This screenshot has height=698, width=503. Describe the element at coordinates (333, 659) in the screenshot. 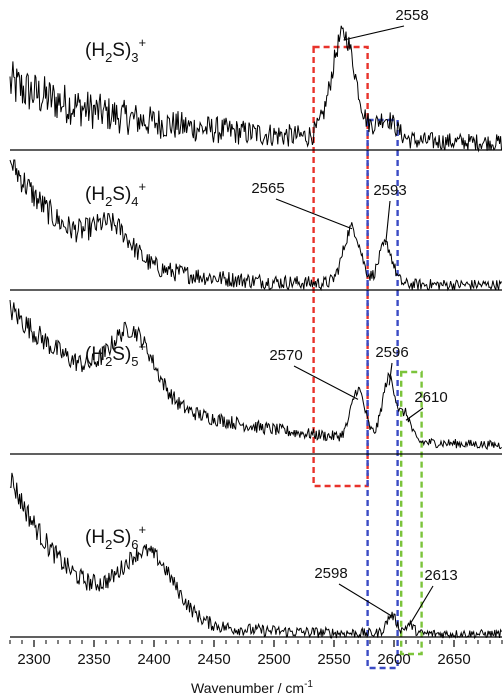

I see `x-tick-label: 2550` at that location.